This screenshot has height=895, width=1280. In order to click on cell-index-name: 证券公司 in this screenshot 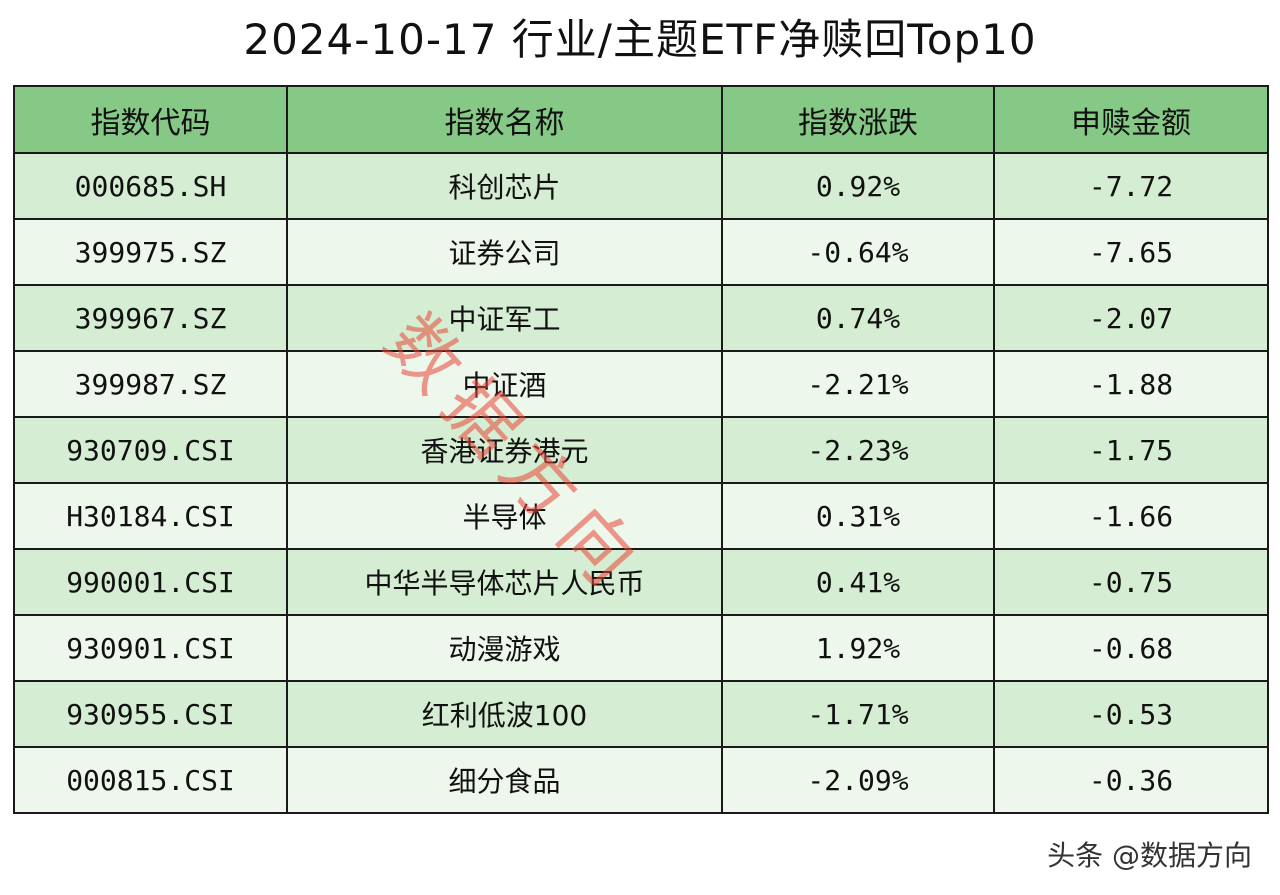, I will do `click(504, 252)`.